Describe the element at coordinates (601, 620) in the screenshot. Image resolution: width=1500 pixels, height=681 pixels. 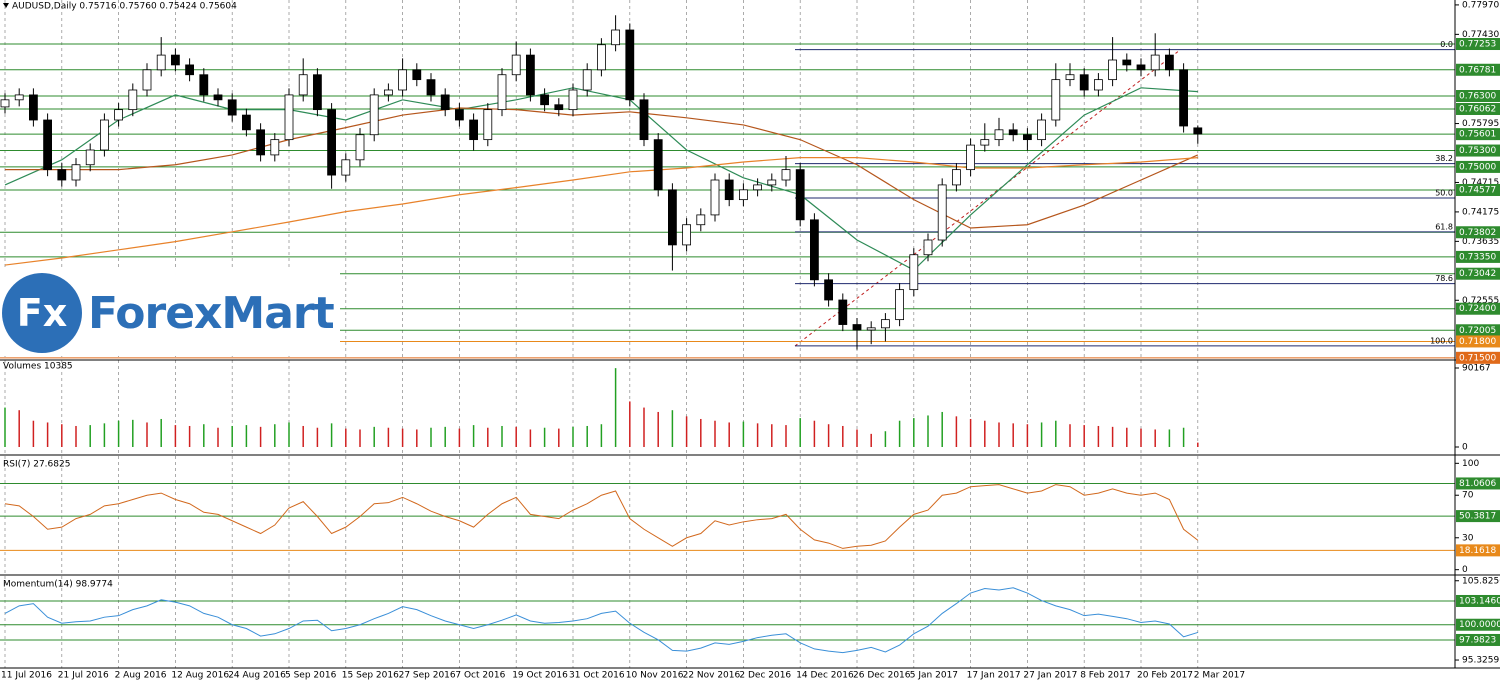
I see `indicator-line` at that location.